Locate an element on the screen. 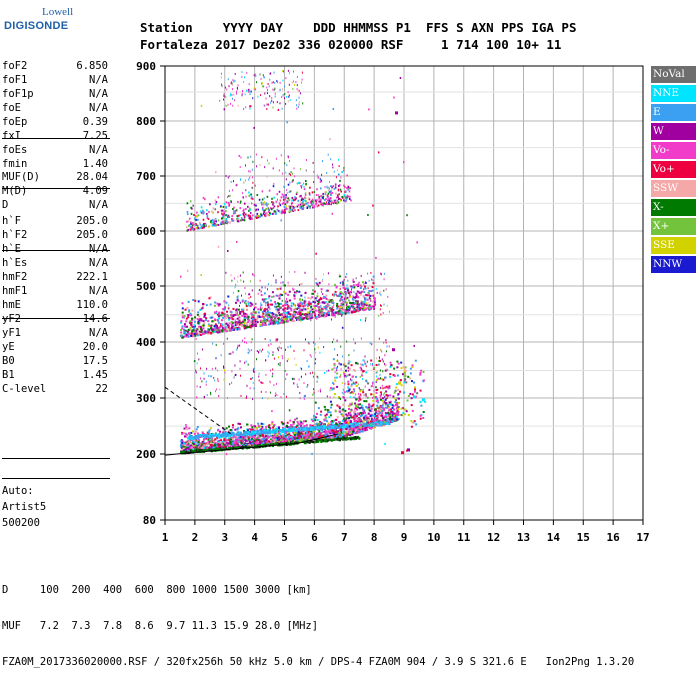 The width and height of the screenshot is (700, 680). x-tick-label: 12 is located at coordinates (493, 537).